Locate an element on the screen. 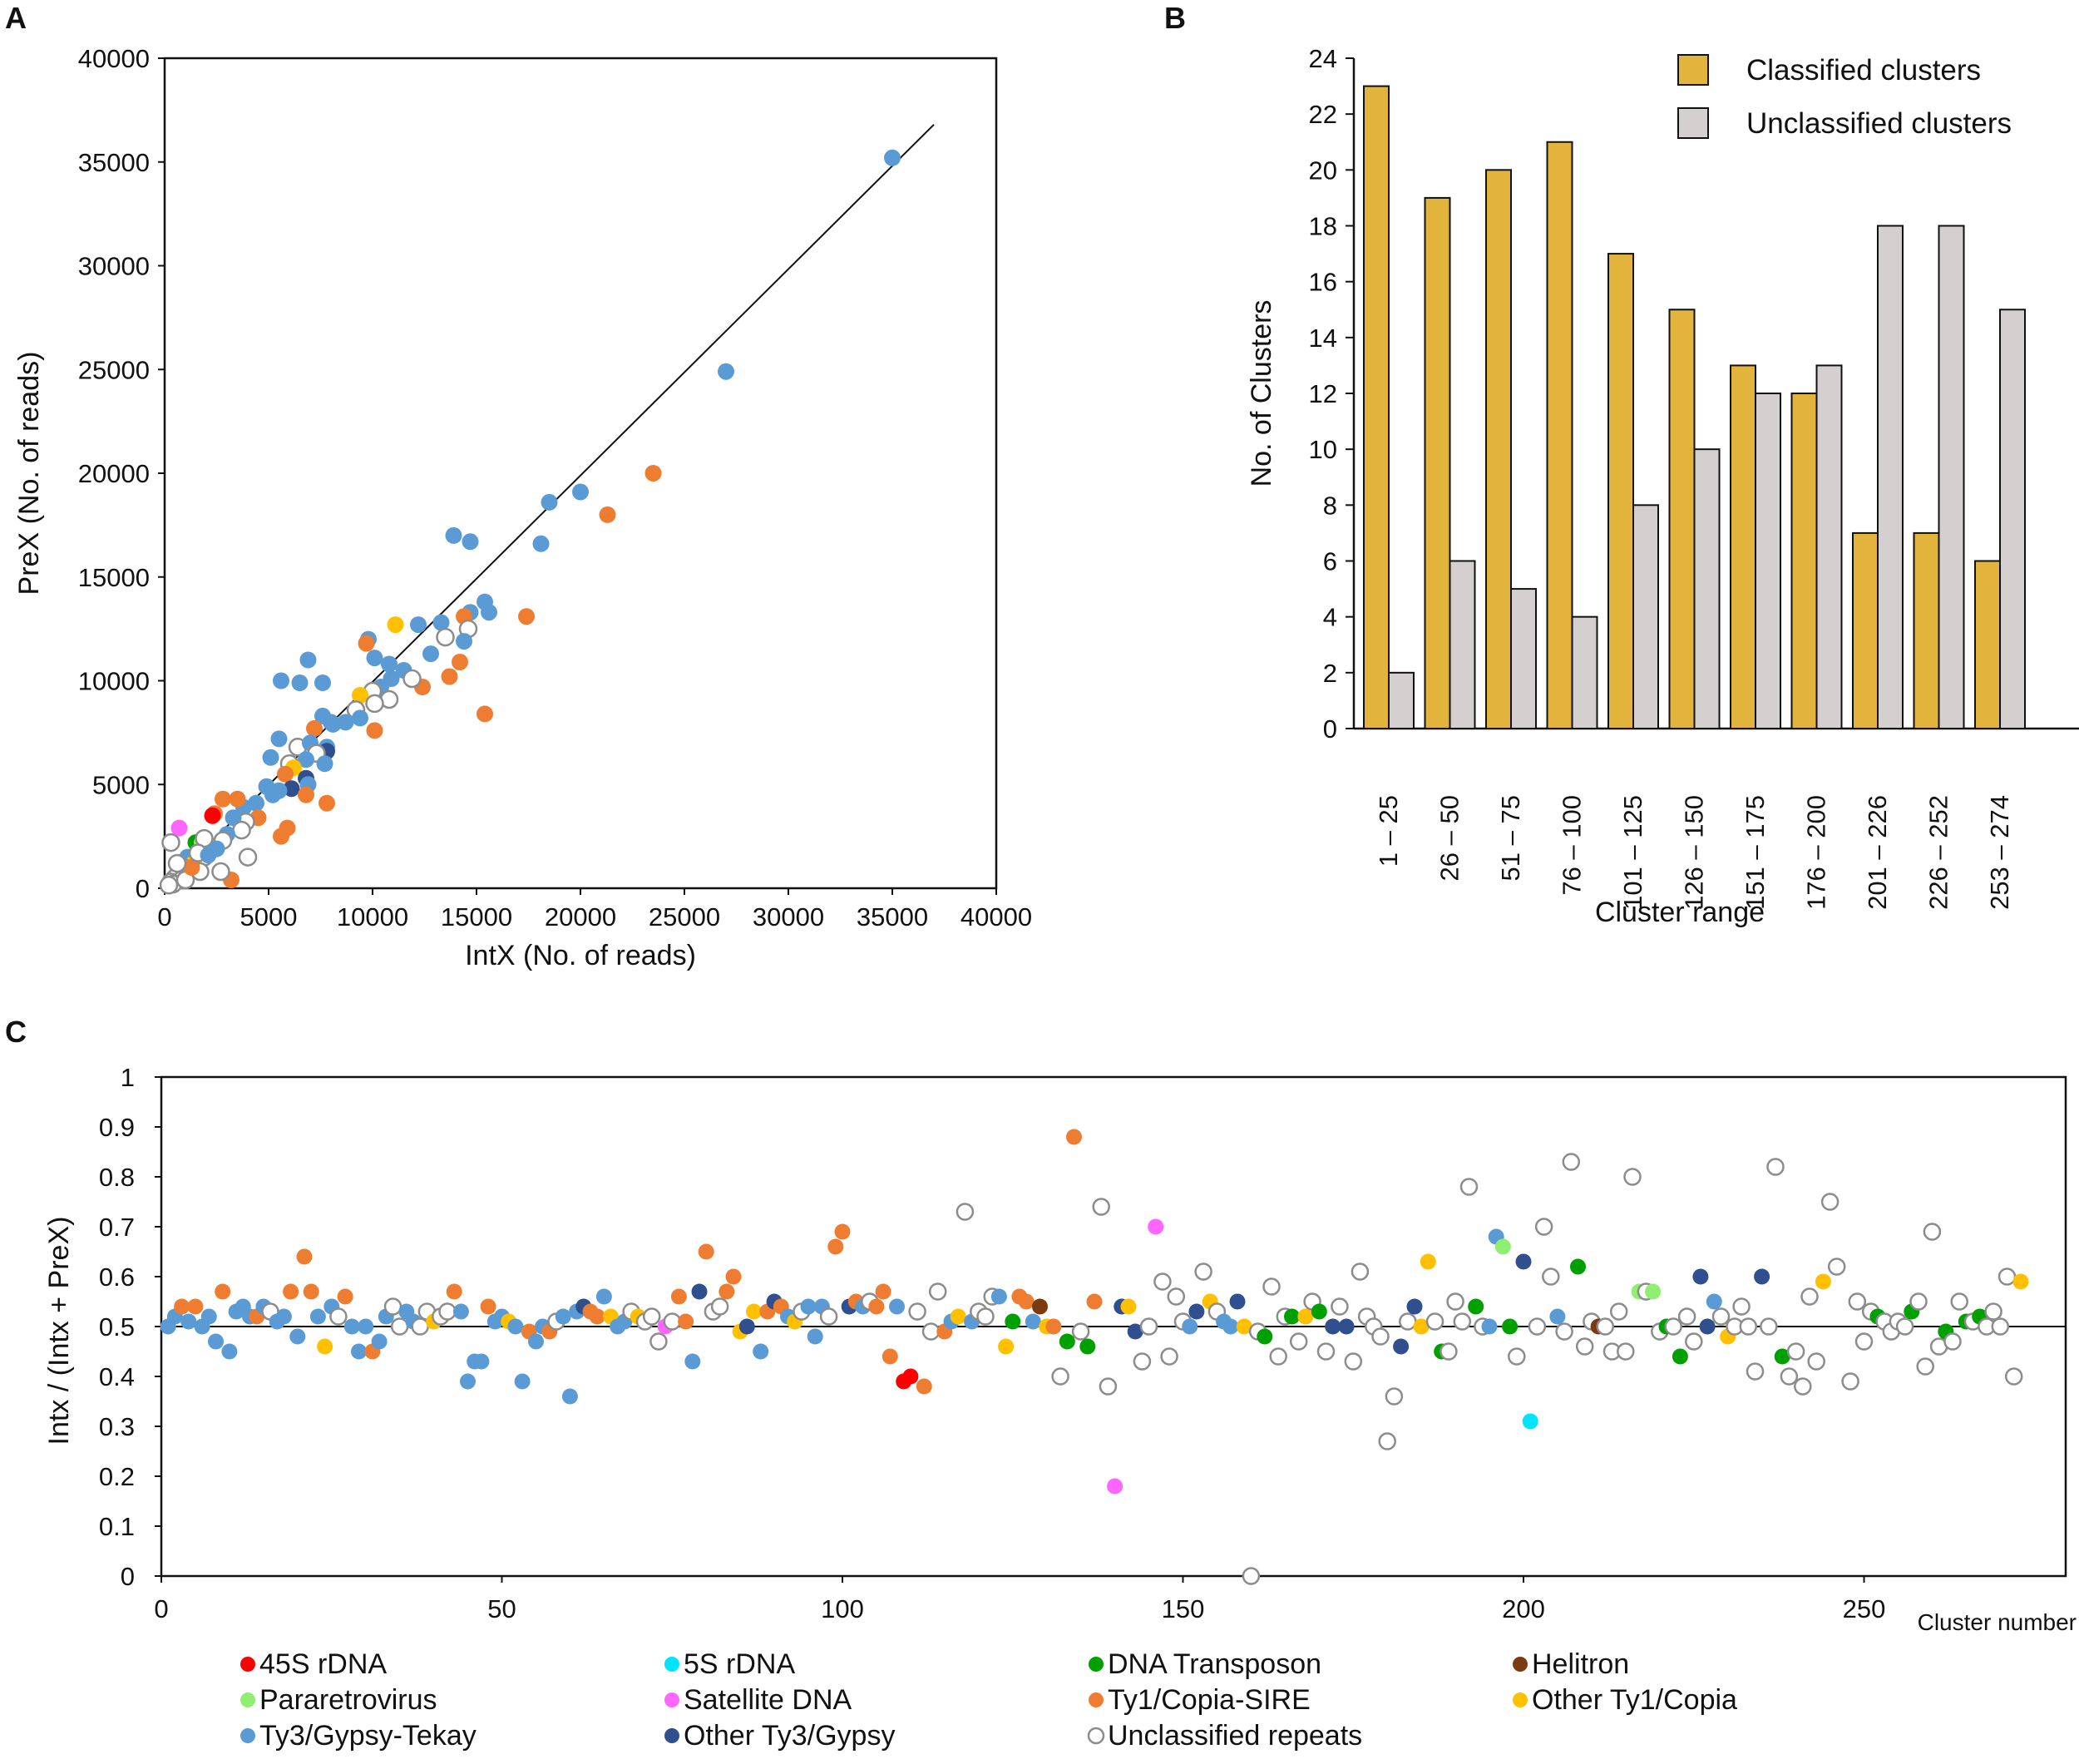 This screenshot has height=1764, width=2079. point-45s-rdna is located at coordinates (212, 815).